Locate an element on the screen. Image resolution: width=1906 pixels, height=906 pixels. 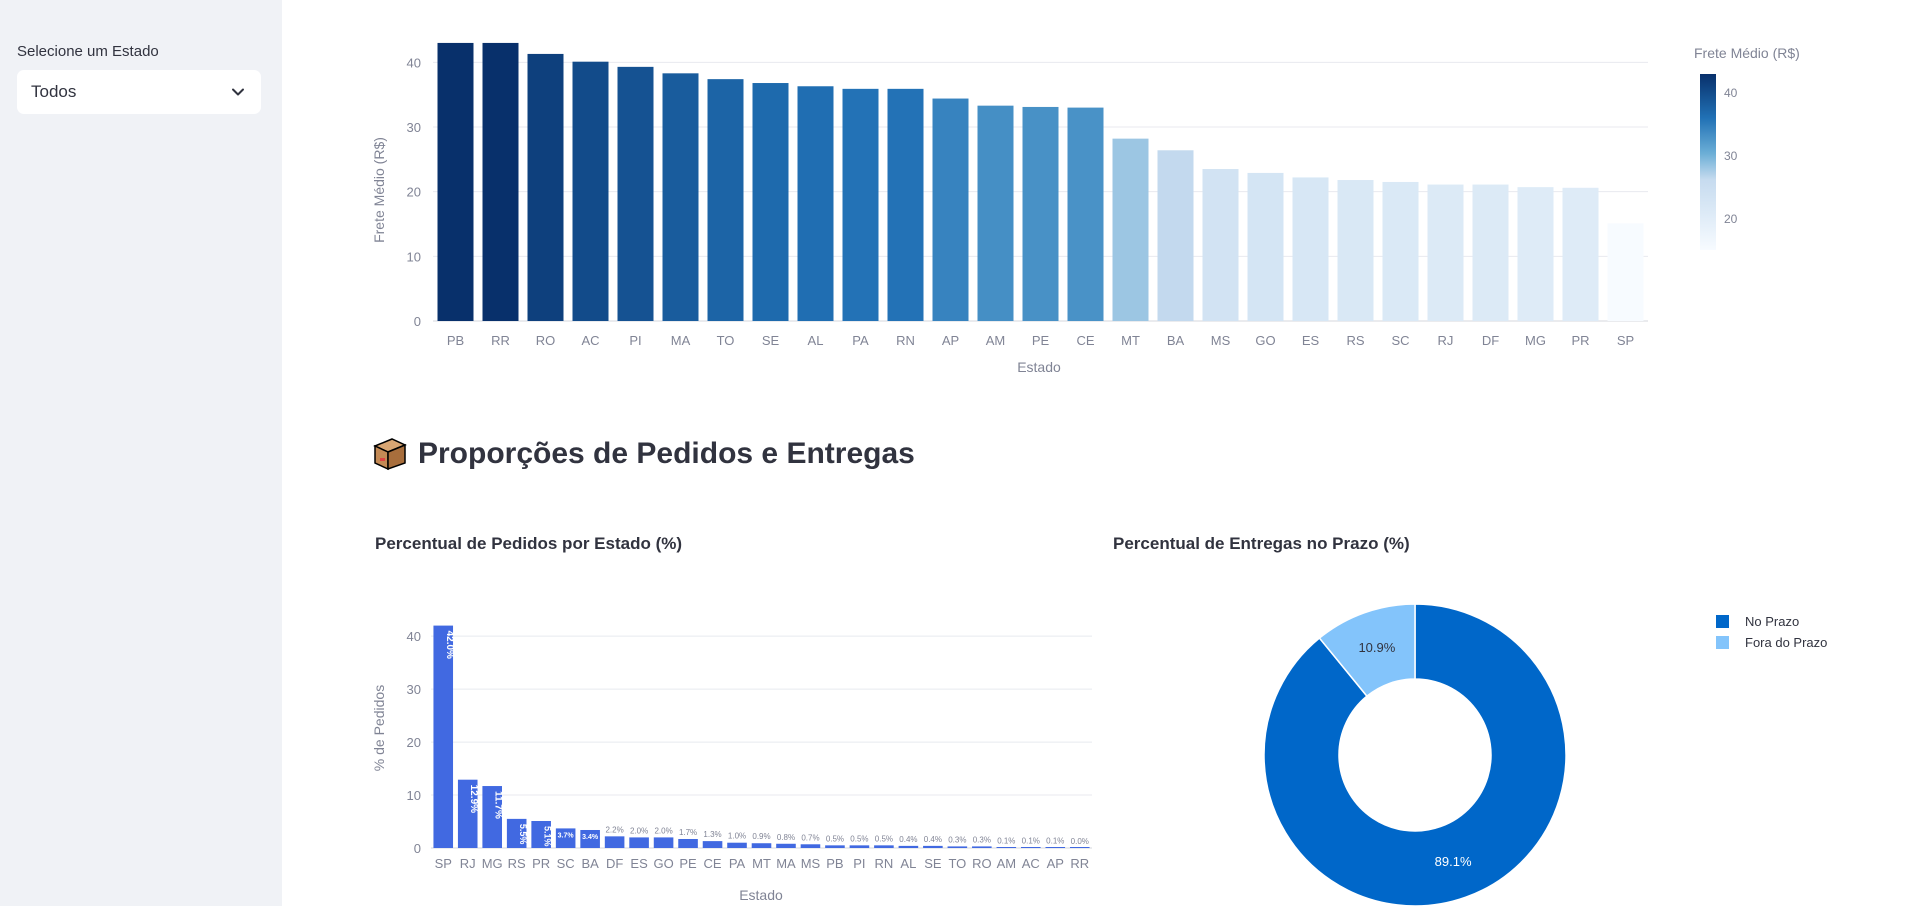
colorbar: Frete Médio (R$) 20 30 40 is located at coordinates (1747, 147).